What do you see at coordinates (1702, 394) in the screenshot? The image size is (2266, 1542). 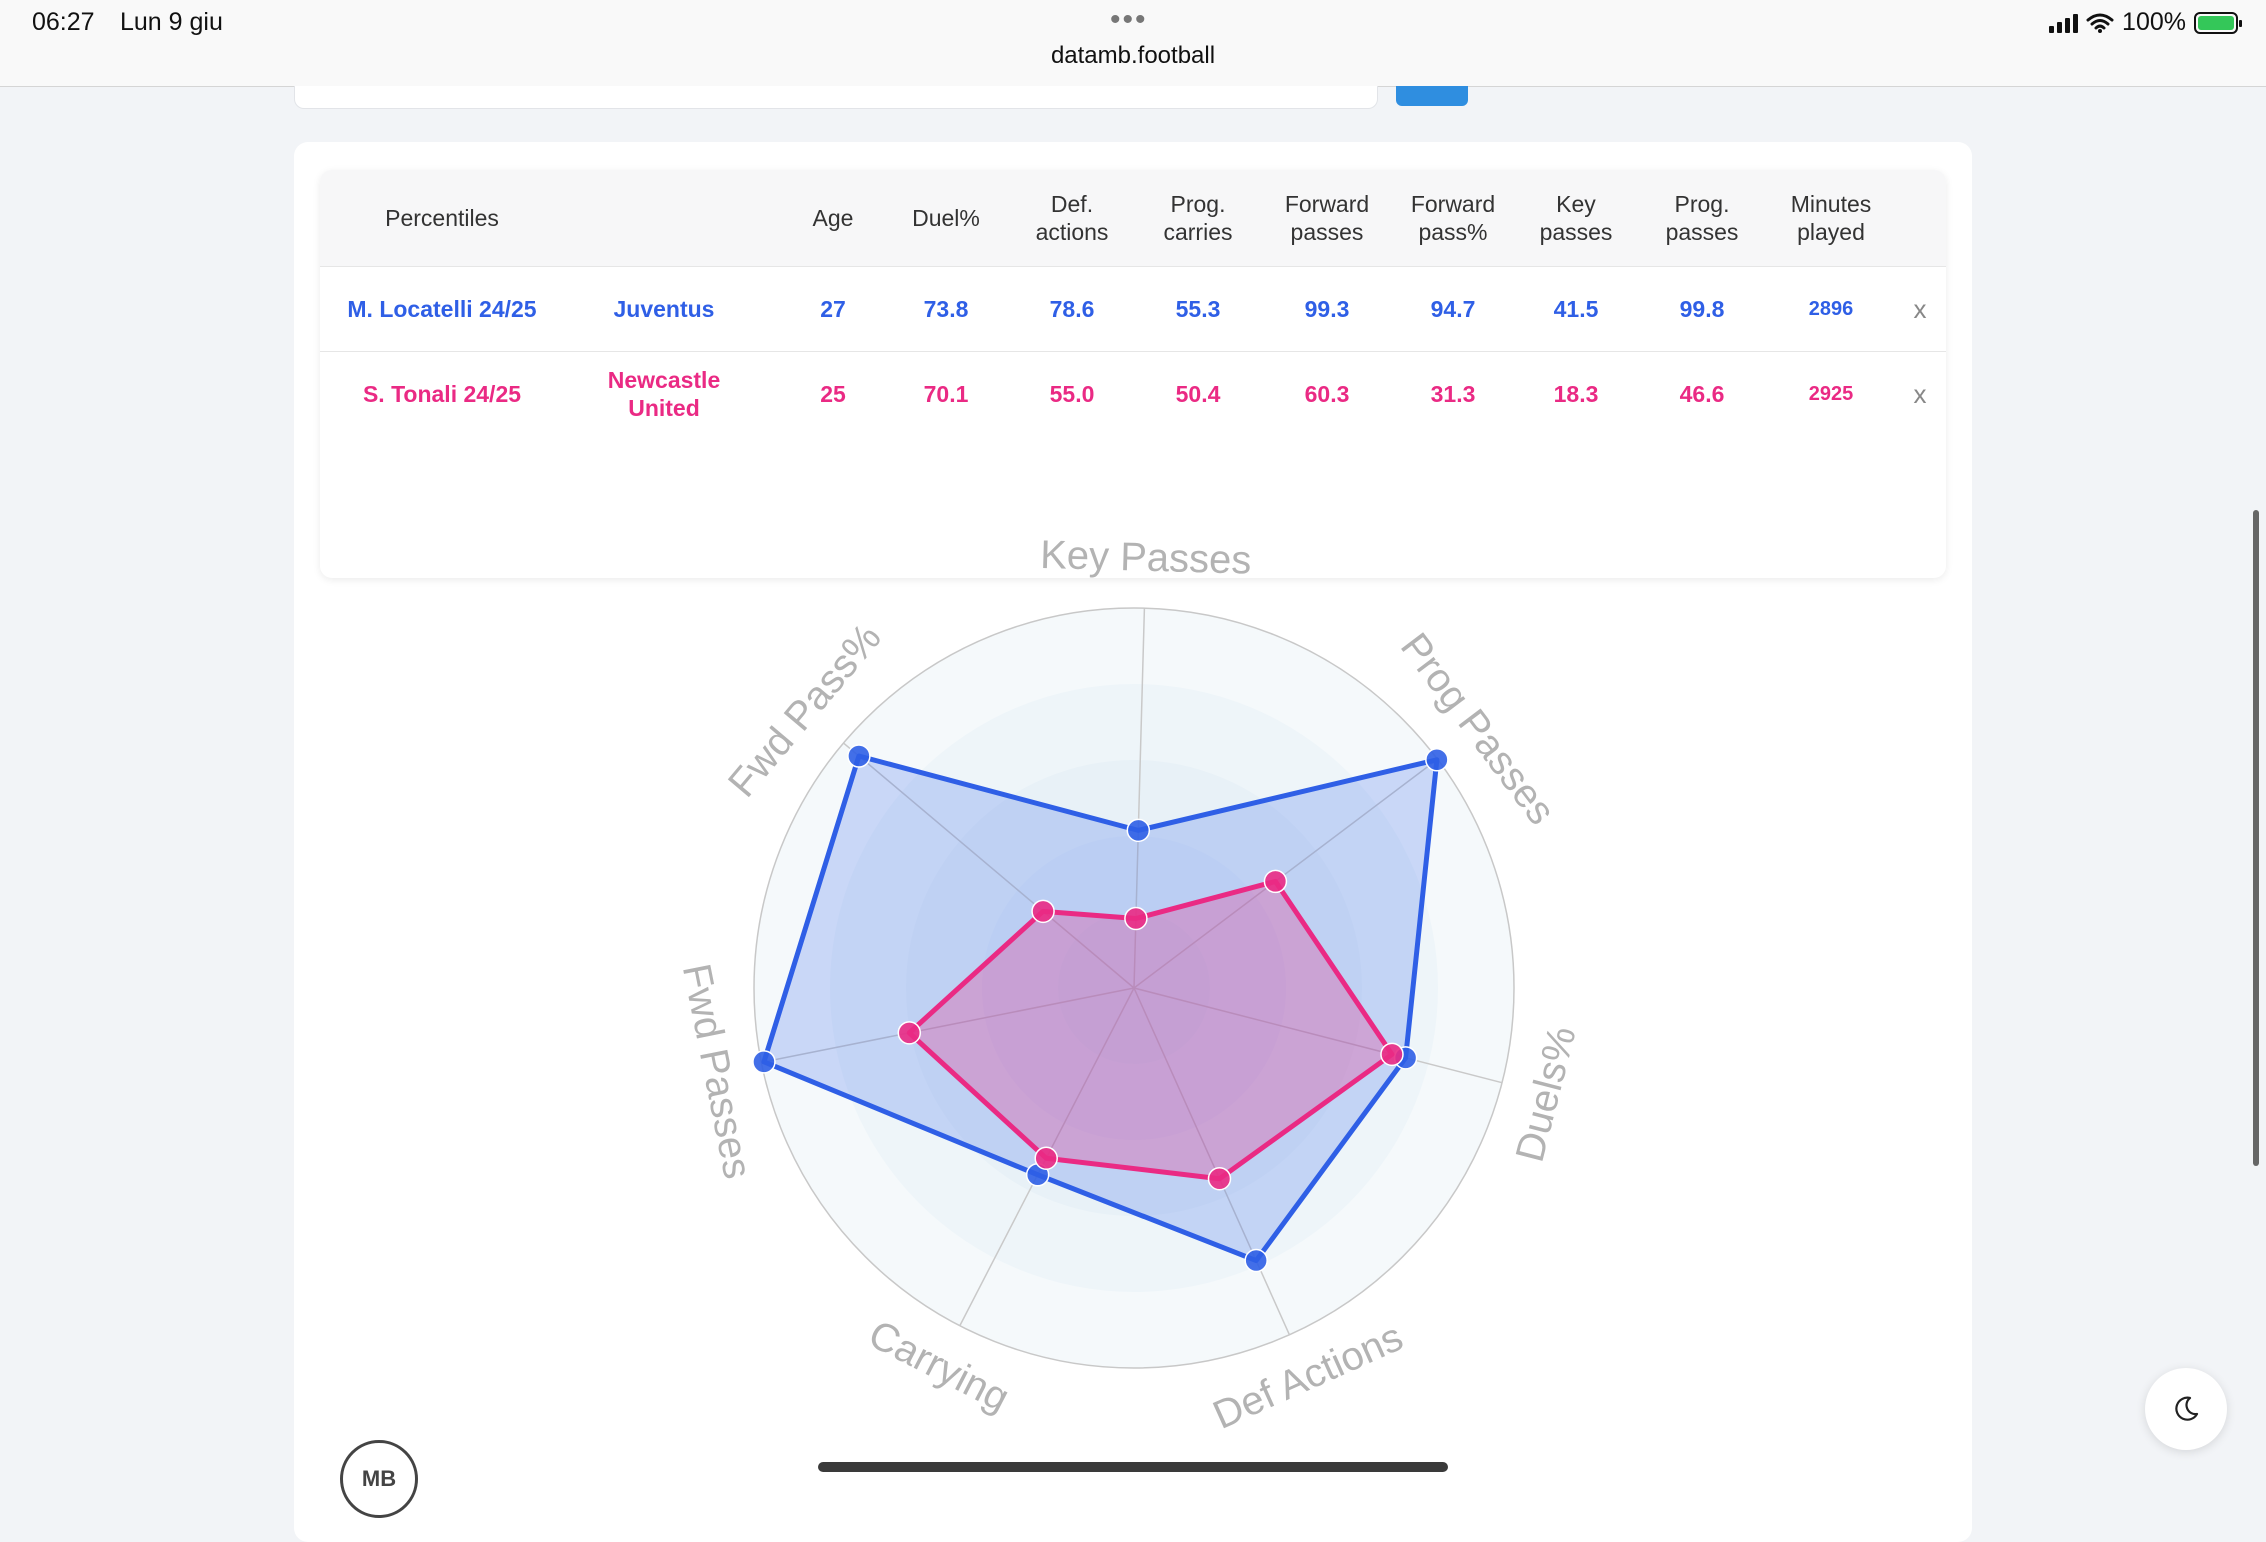 I see `prog-passes-cell: 46.6` at bounding box center [1702, 394].